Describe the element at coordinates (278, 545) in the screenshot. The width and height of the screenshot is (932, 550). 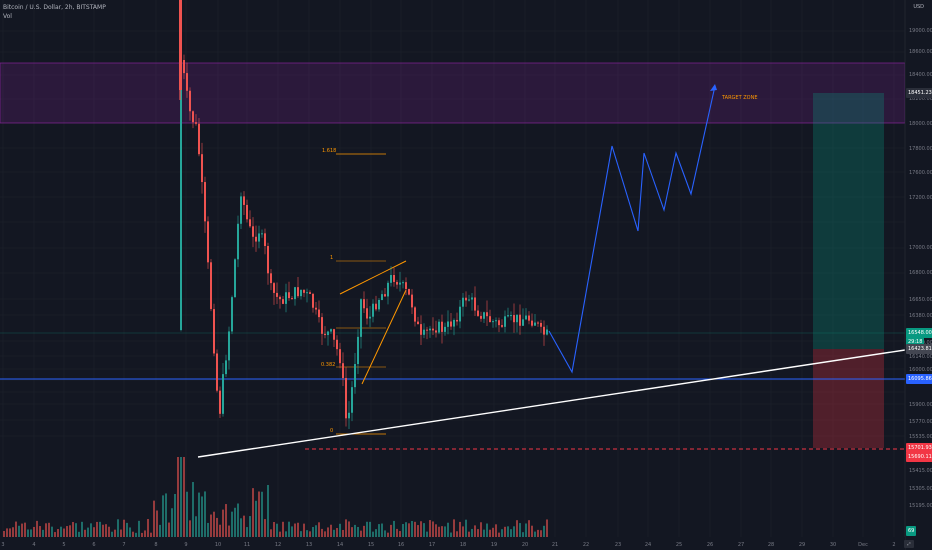
I see `time-tick-label: 12` at that location.